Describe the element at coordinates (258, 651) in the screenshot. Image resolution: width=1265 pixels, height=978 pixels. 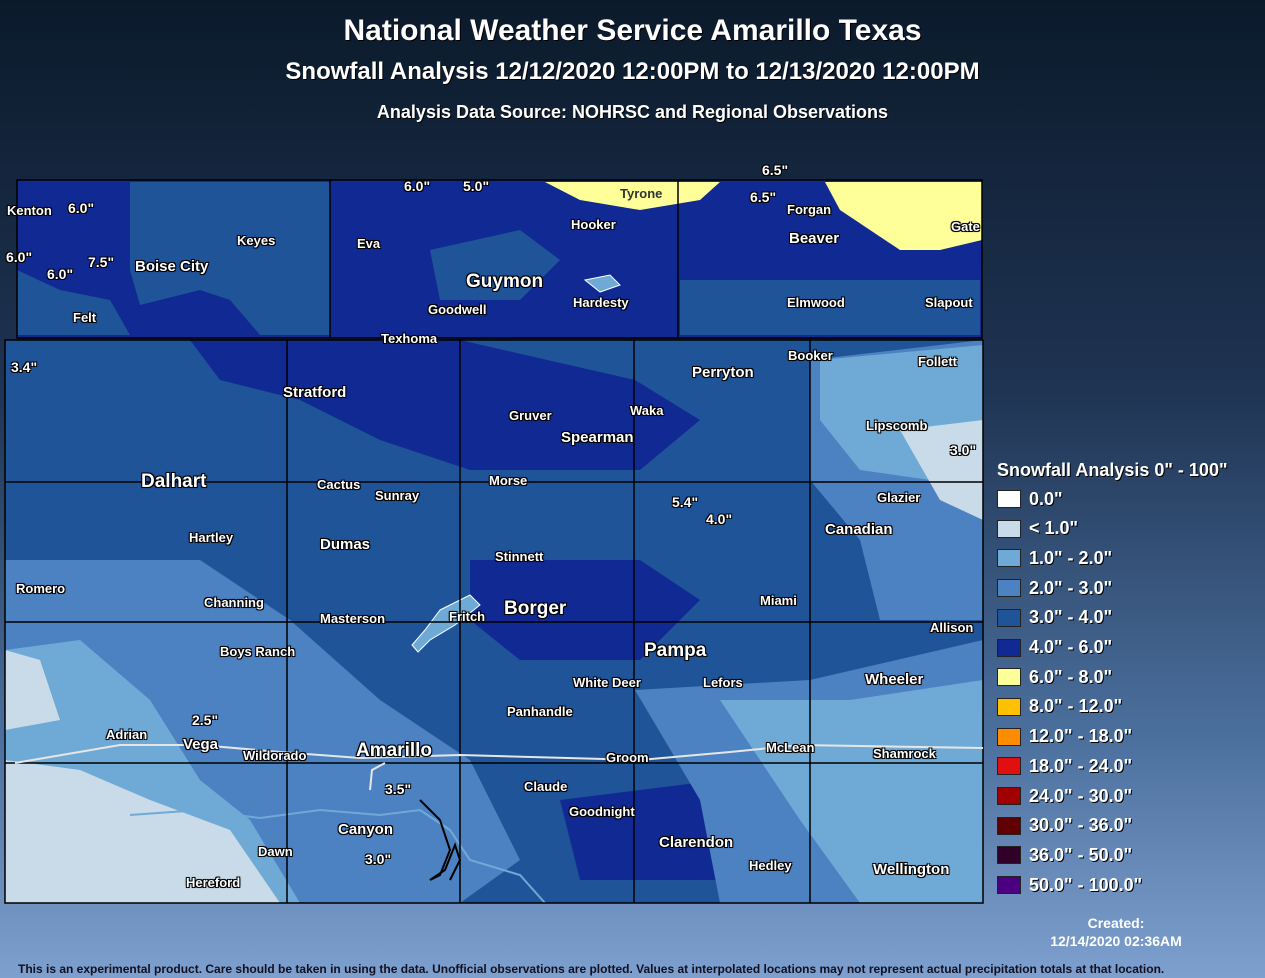
I see `city-label: Boys Ranch` at that location.